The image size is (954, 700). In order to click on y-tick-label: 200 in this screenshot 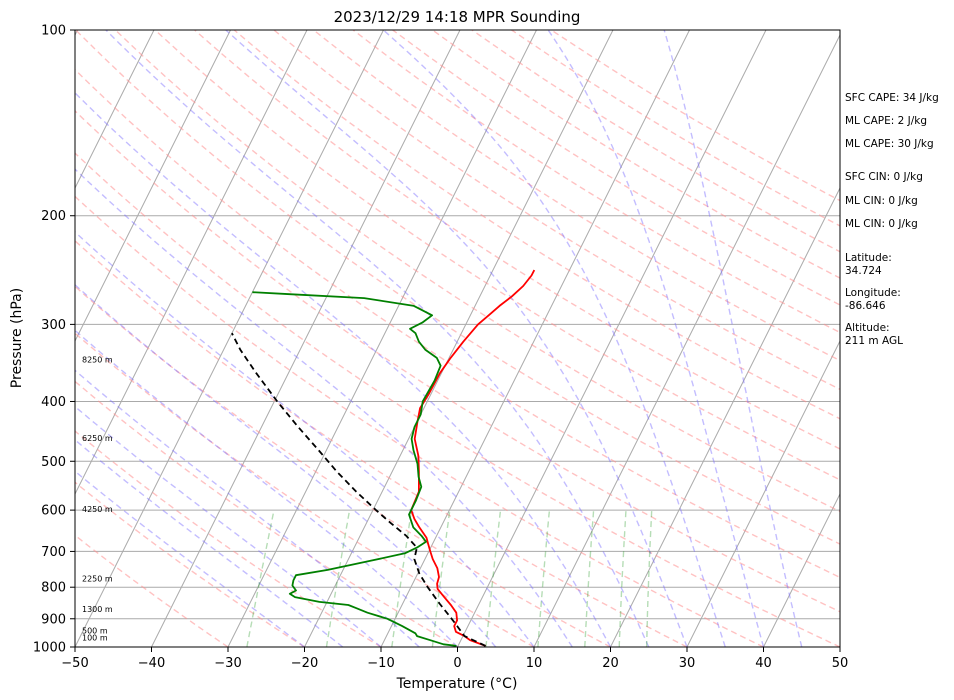, I will do `click(53, 216)`.